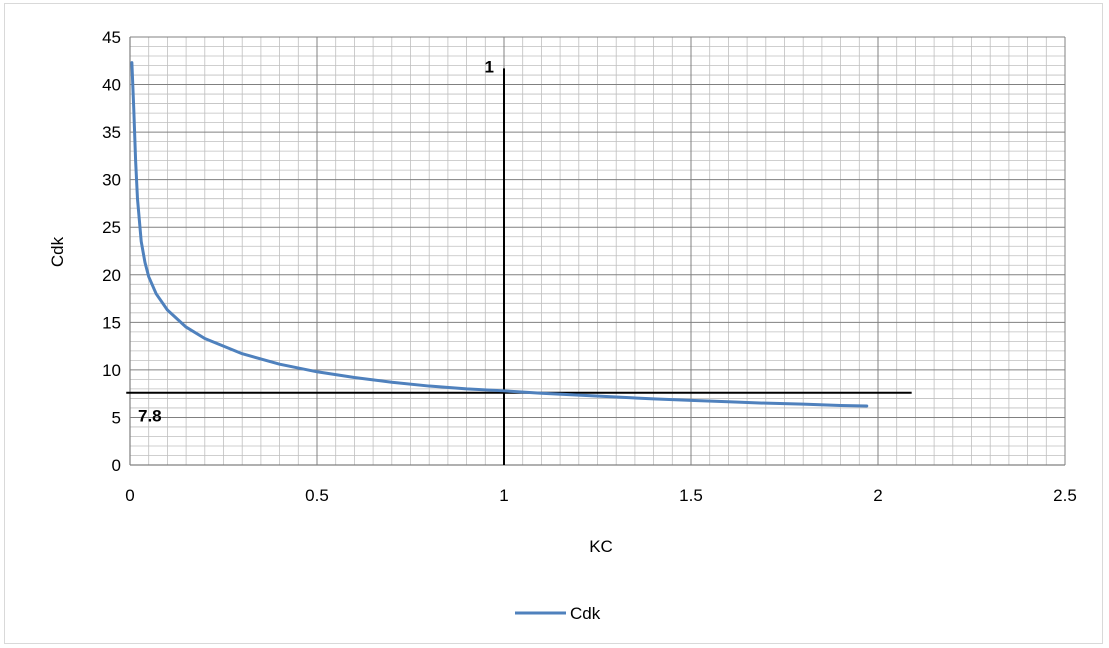 This screenshot has height=648, width=1109. I want to click on x-tick-label: 0.5, so click(317, 495).